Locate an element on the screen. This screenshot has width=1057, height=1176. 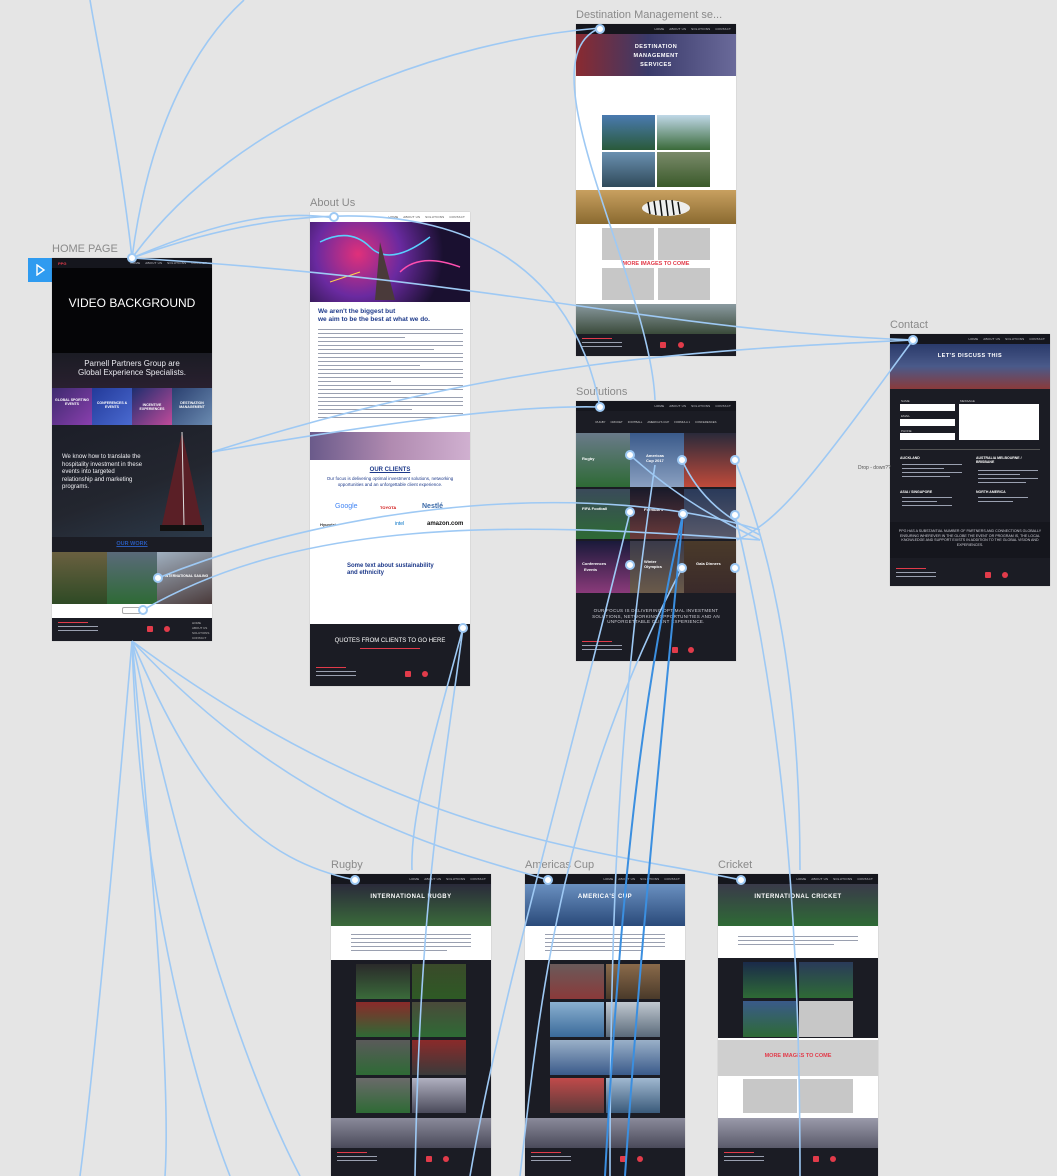
hotspot-work-button is located at coordinates (143, 610).